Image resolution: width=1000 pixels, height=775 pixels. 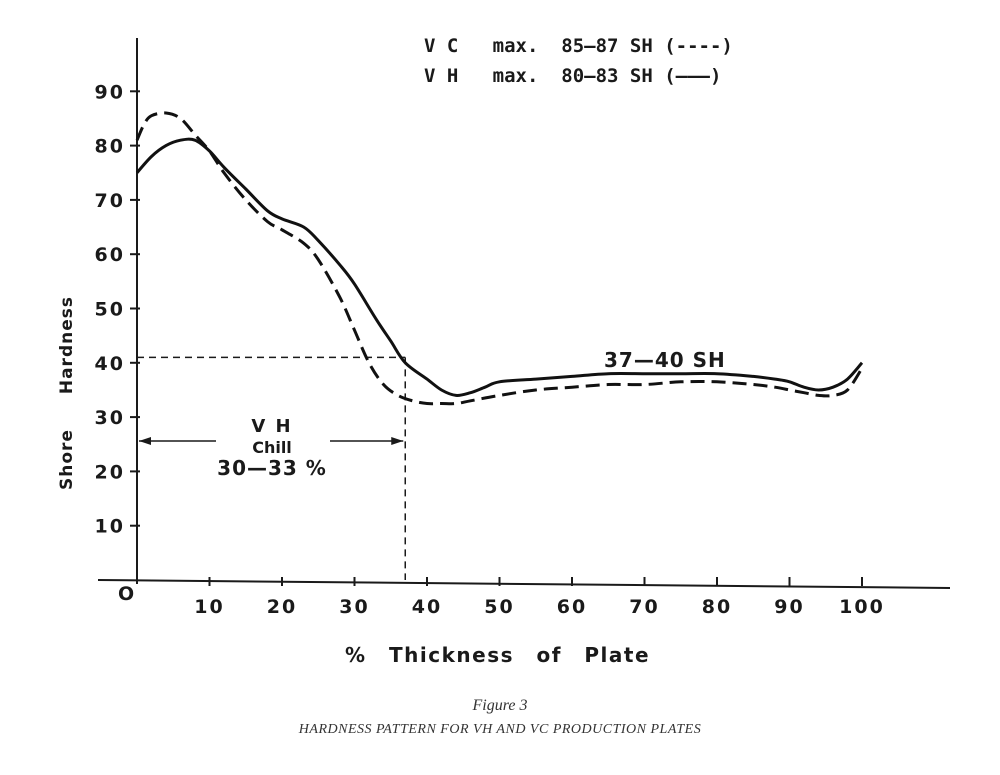 I want to click on x-tick-label: 50, so click(x=499, y=607).